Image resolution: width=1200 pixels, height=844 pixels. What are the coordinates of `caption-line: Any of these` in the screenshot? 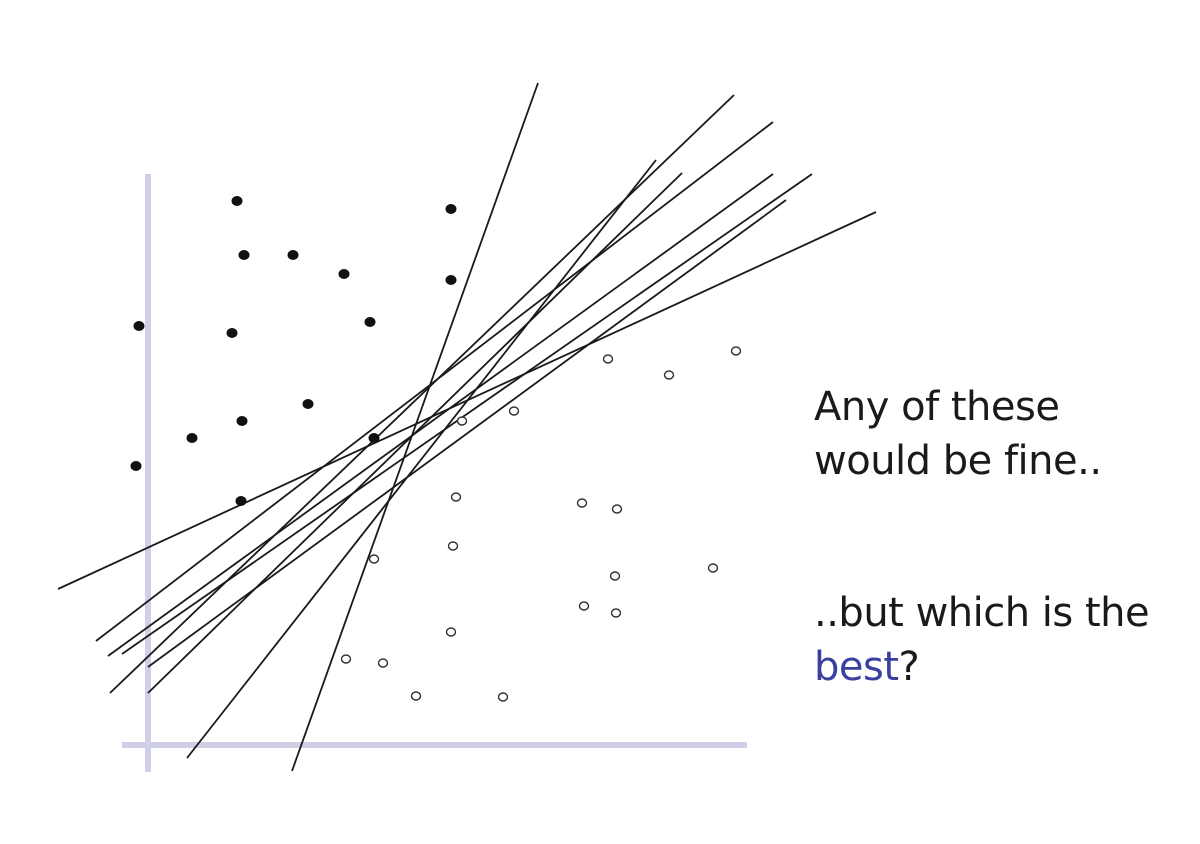 It's located at (937, 407).